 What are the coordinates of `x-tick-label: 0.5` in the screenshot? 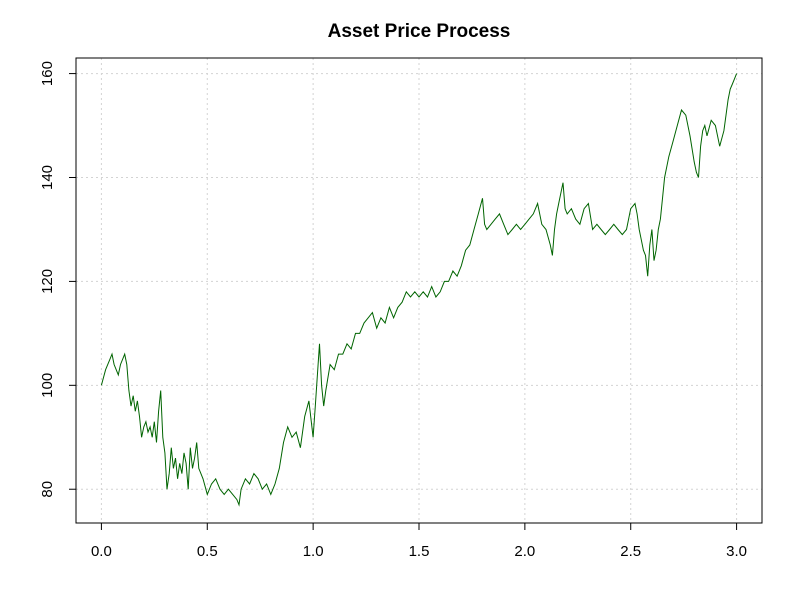 It's located at (207, 551).